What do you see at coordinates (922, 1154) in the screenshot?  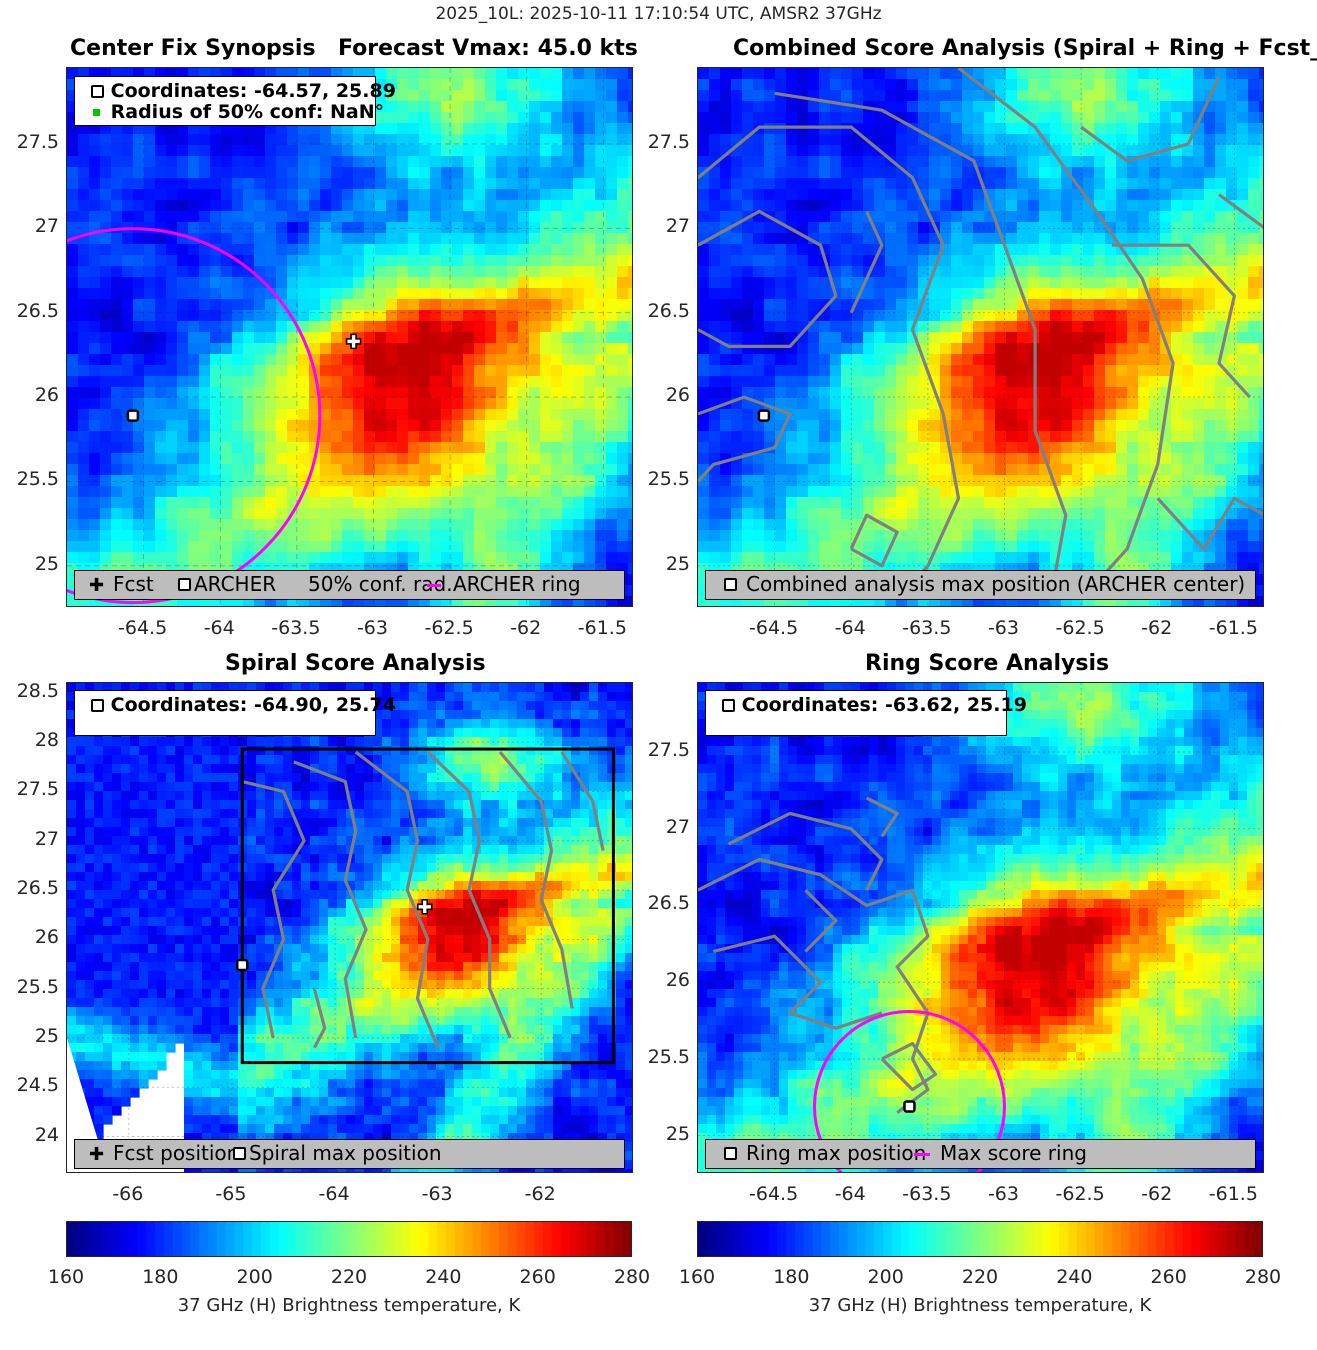 I see `ring-legend-line-icon` at bounding box center [922, 1154].